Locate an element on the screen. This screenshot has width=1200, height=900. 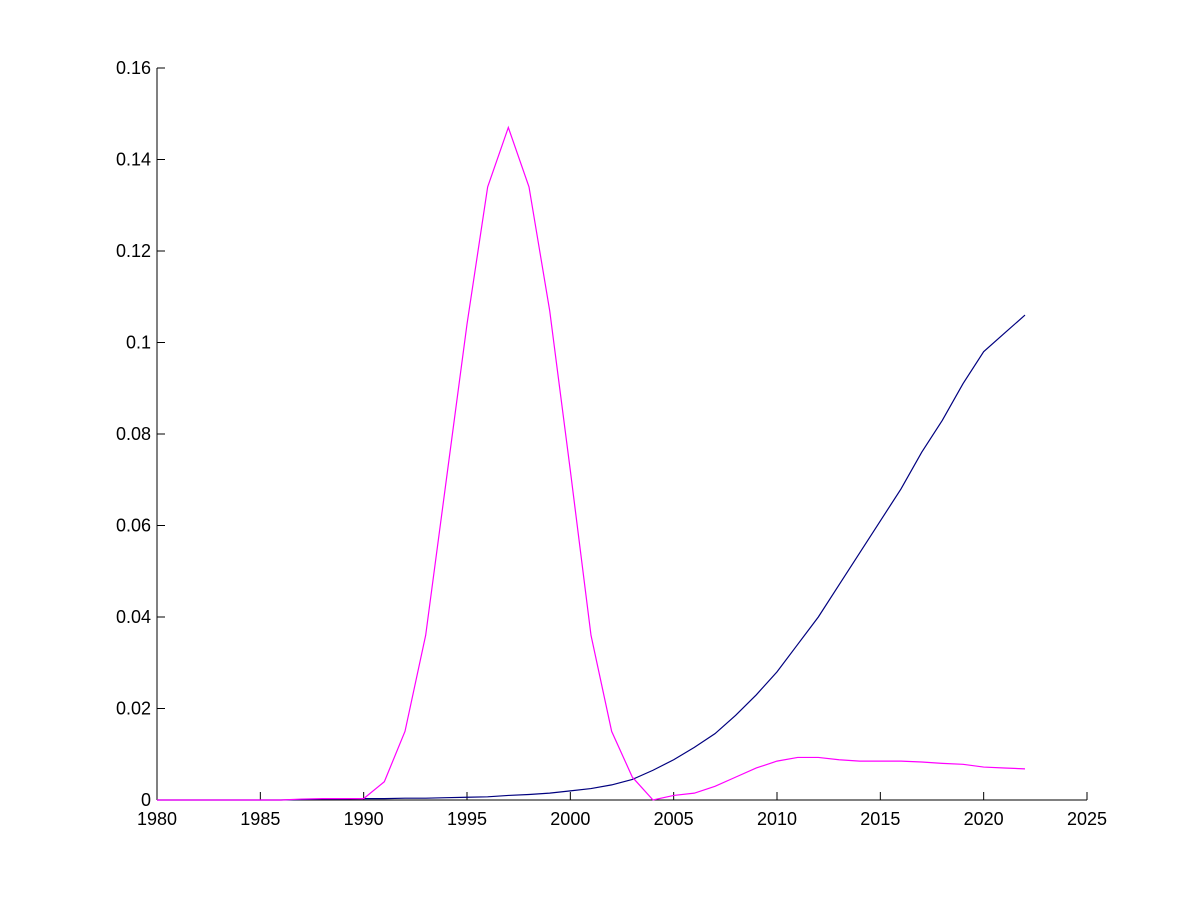
y-tick-label: 0.12 is located at coordinates (133, 251).